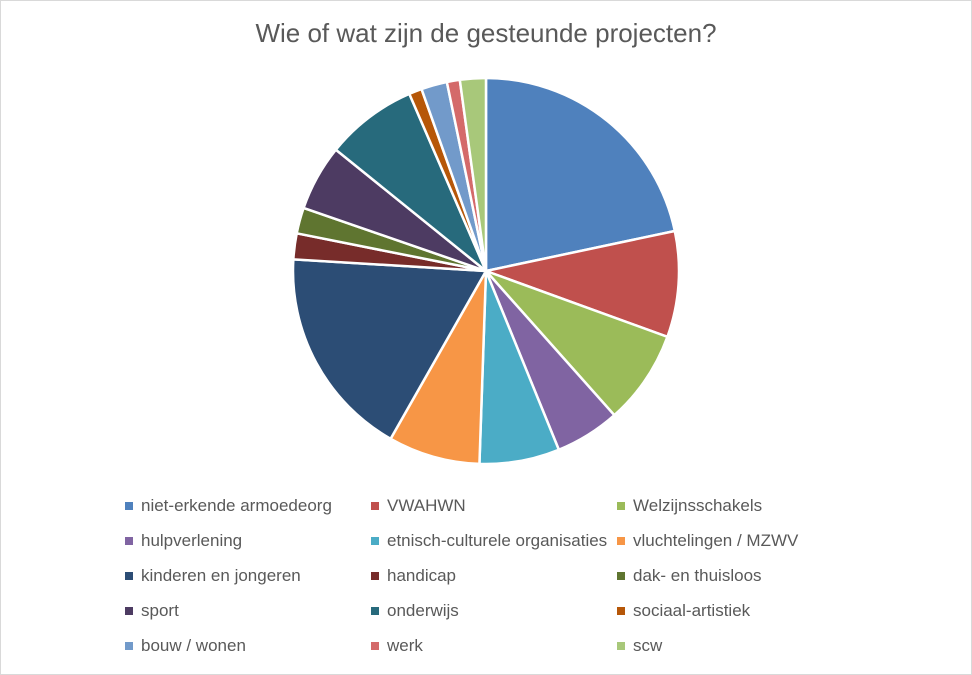  I want to click on legend-item: werk, so click(397, 646).